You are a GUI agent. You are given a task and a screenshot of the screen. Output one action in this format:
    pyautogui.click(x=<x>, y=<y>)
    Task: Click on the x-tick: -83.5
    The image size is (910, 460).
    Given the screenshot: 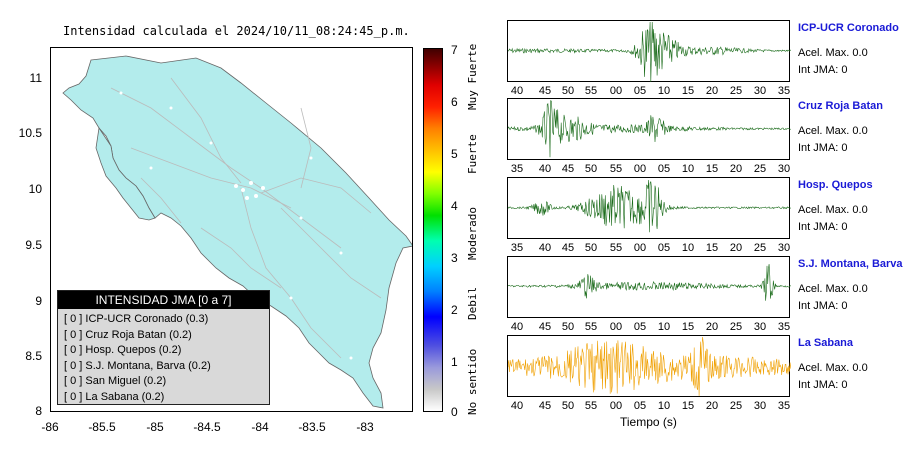 What is the action you would take?
    pyautogui.click(x=312, y=427)
    